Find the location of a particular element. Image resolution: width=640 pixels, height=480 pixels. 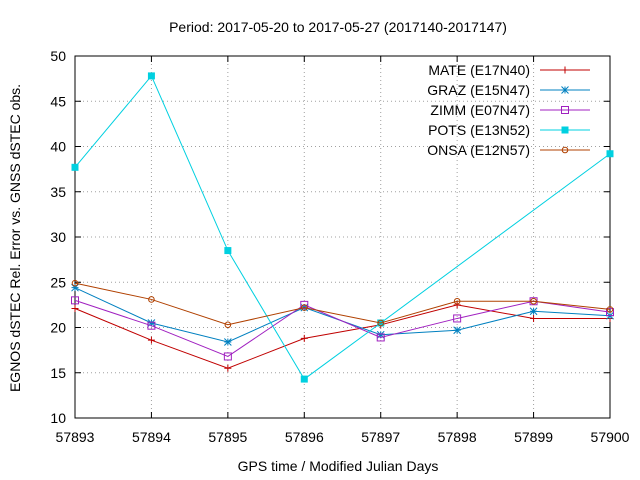

y-tick-label: 35 is located at coordinates (58, 192).